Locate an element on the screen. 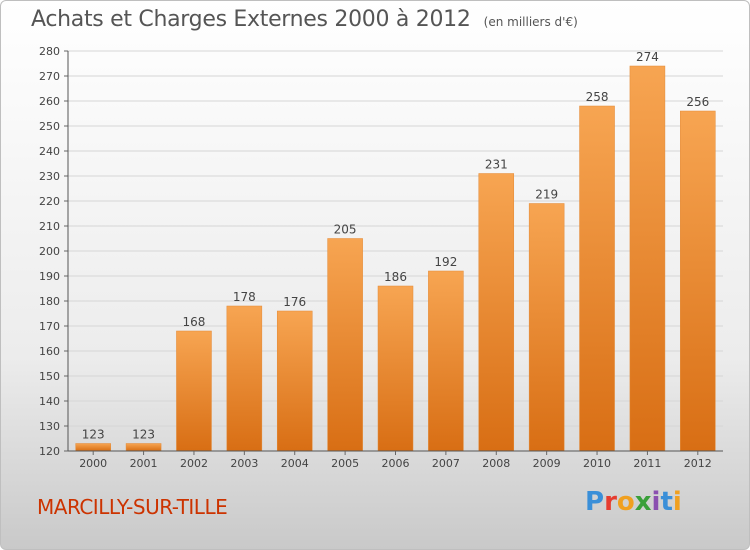 The height and width of the screenshot is (550, 750). y-tick-label: 140 is located at coordinates (49, 401).